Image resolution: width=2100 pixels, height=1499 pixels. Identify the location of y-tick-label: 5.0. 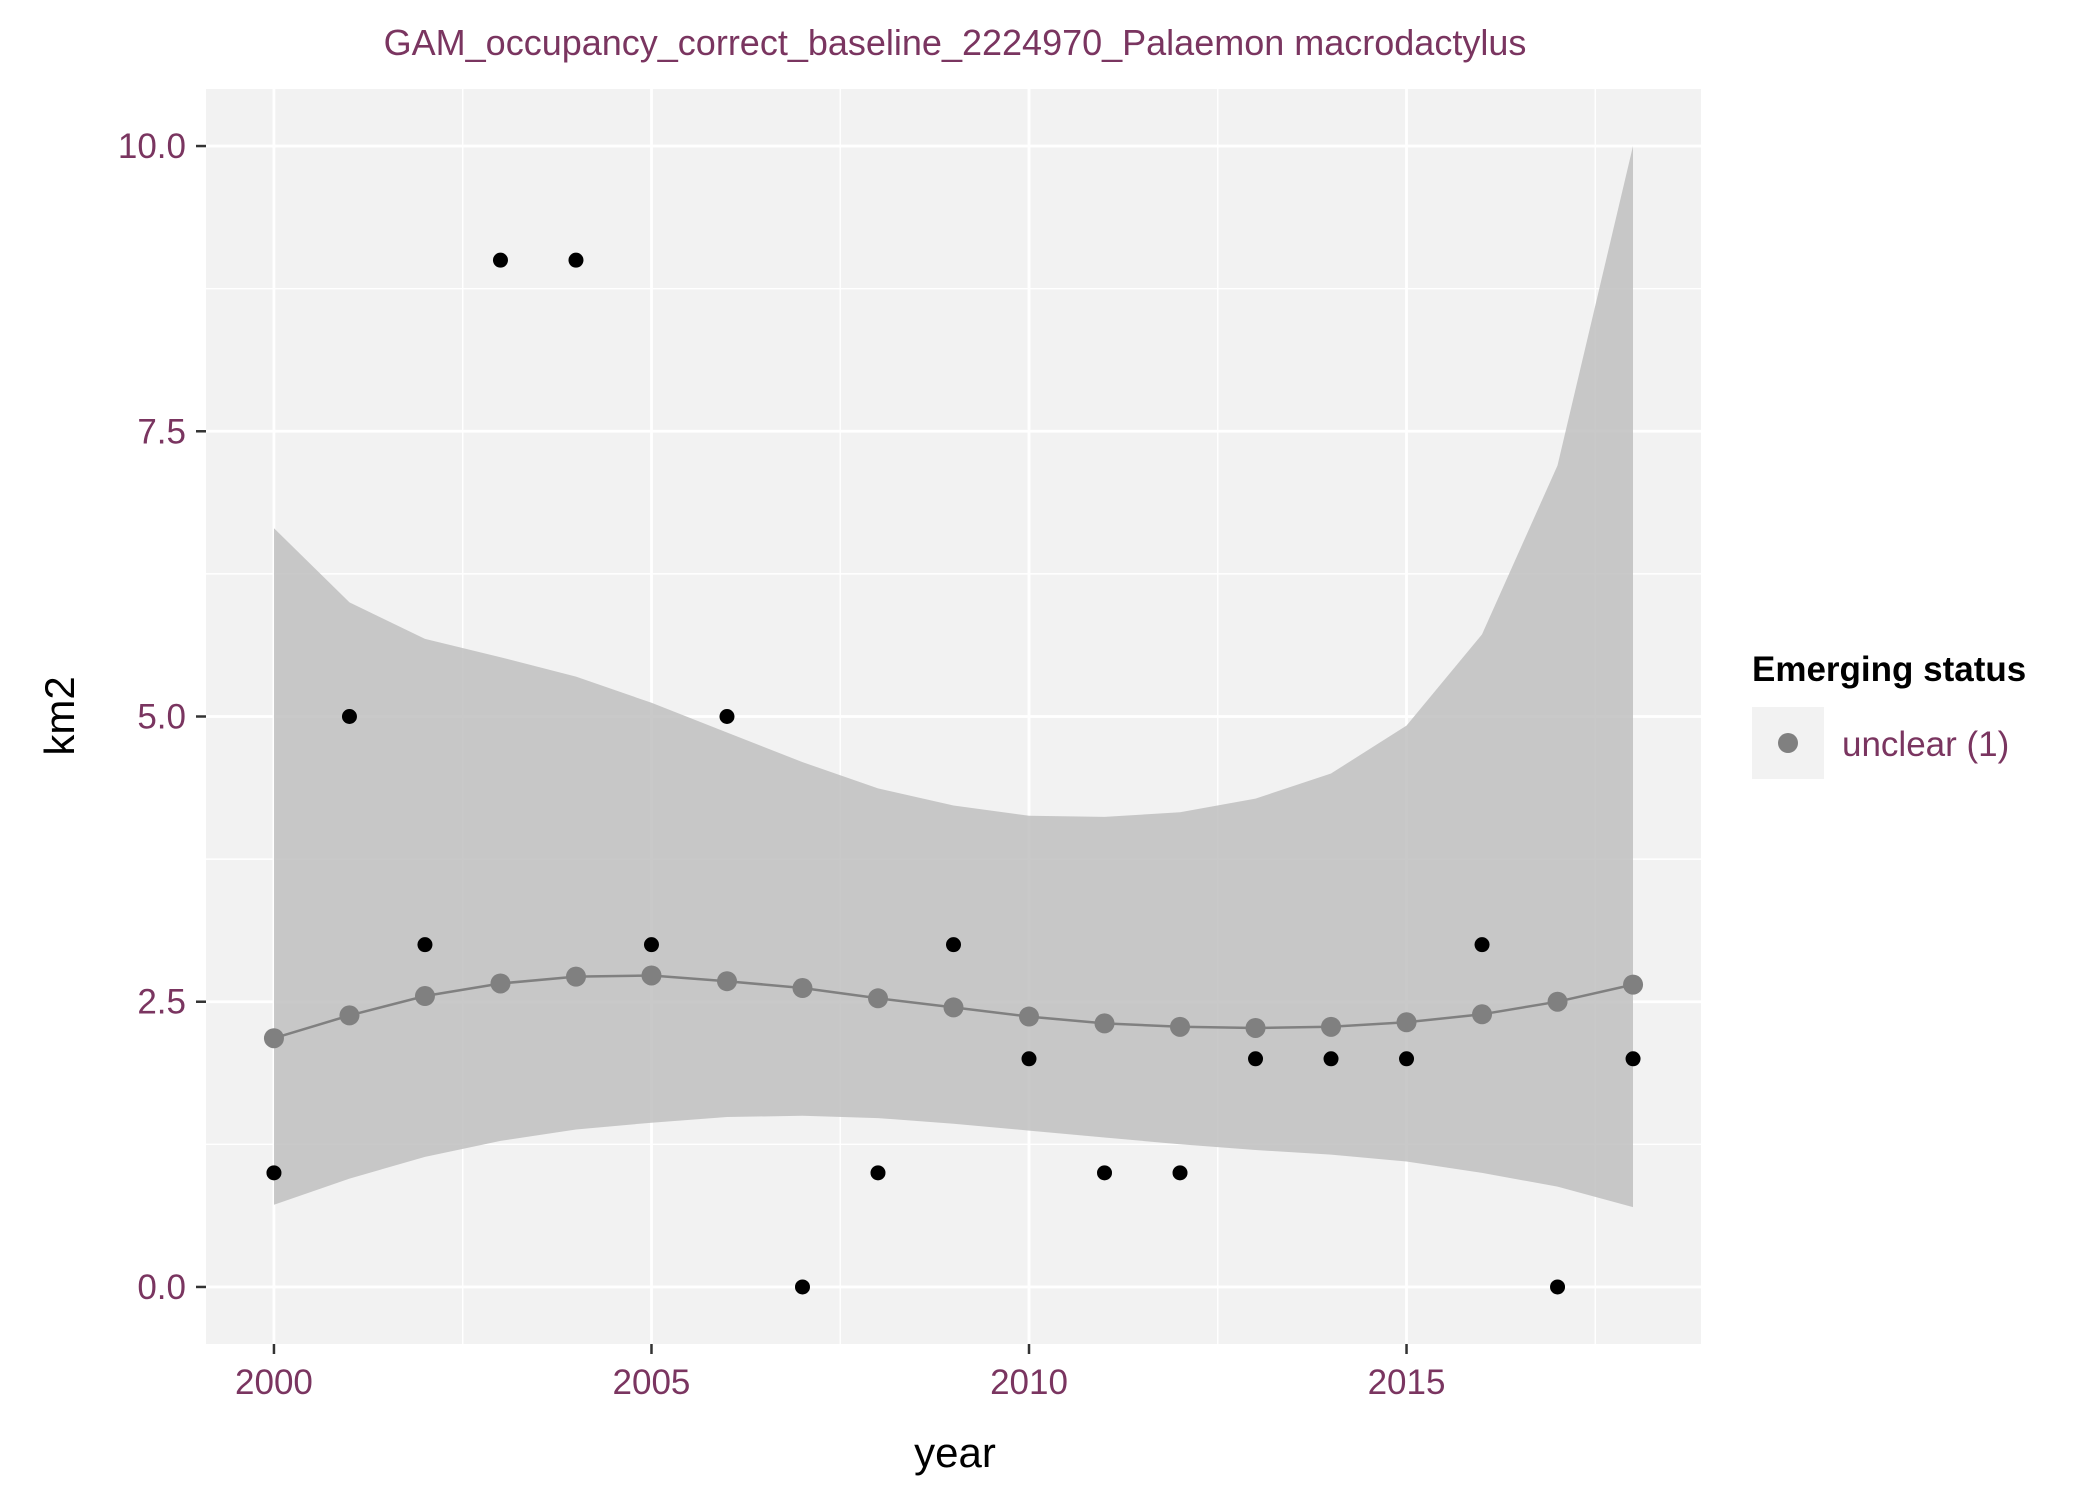
(161, 717).